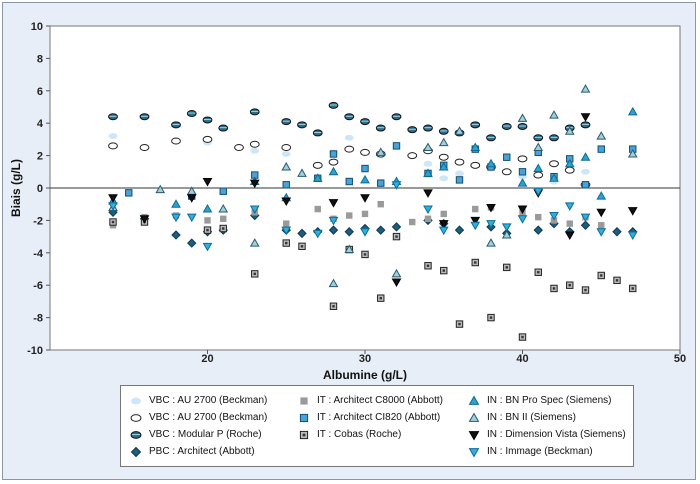 This screenshot has width=700, height=484. Describe the element at coordinates (370, 400) in the screenshot. I see `legend-item: IT : Architect C8000 (Abbott)` at that location.